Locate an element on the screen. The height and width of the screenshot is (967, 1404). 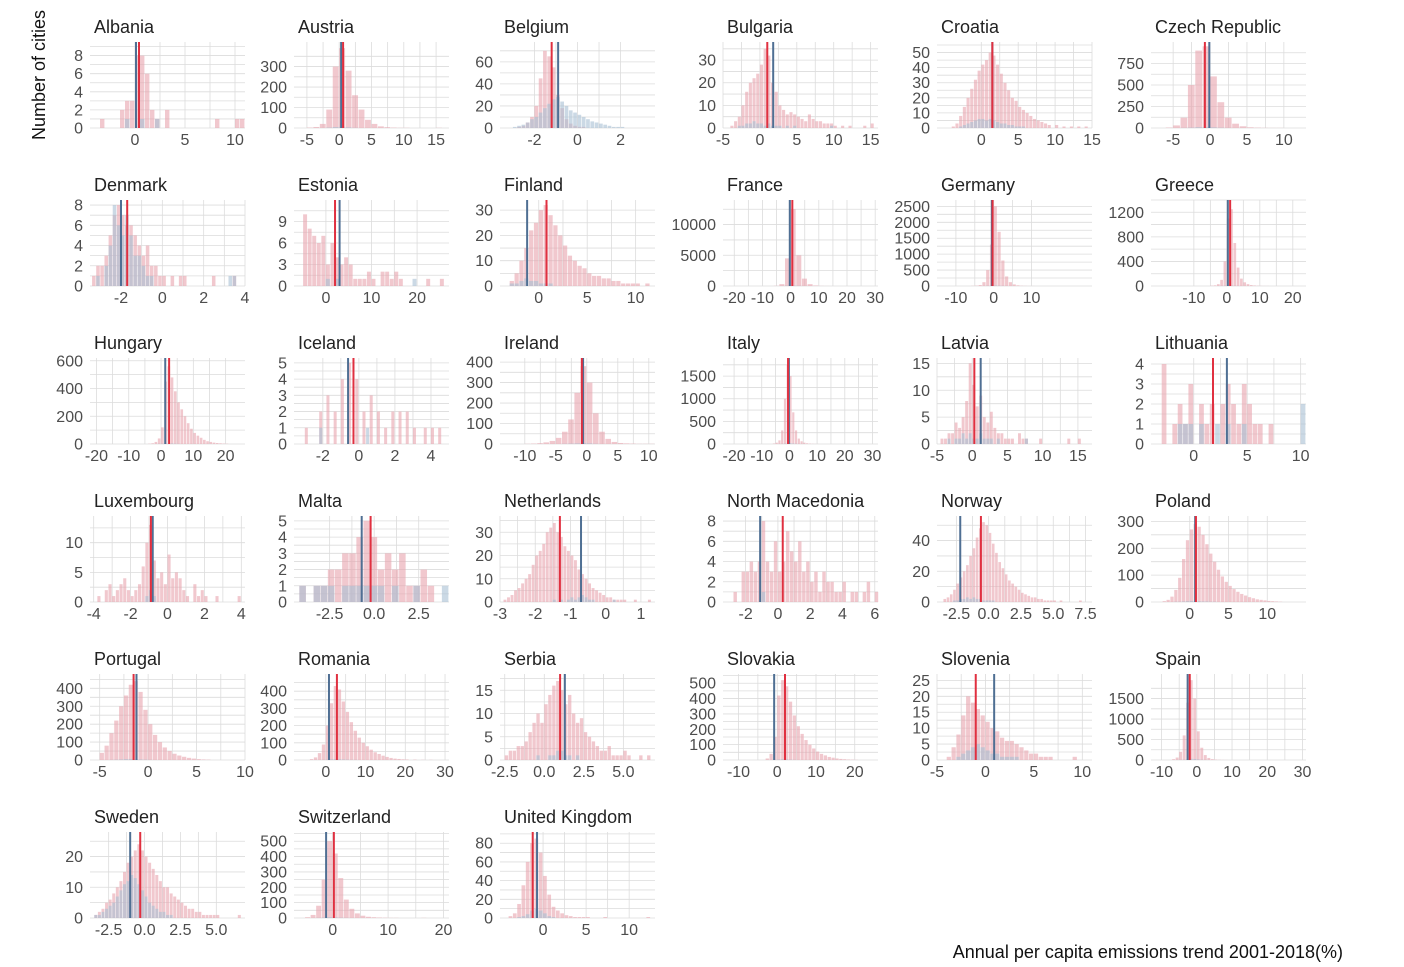
y-axis-title: Number of cities is located at coordinates (39, 75).